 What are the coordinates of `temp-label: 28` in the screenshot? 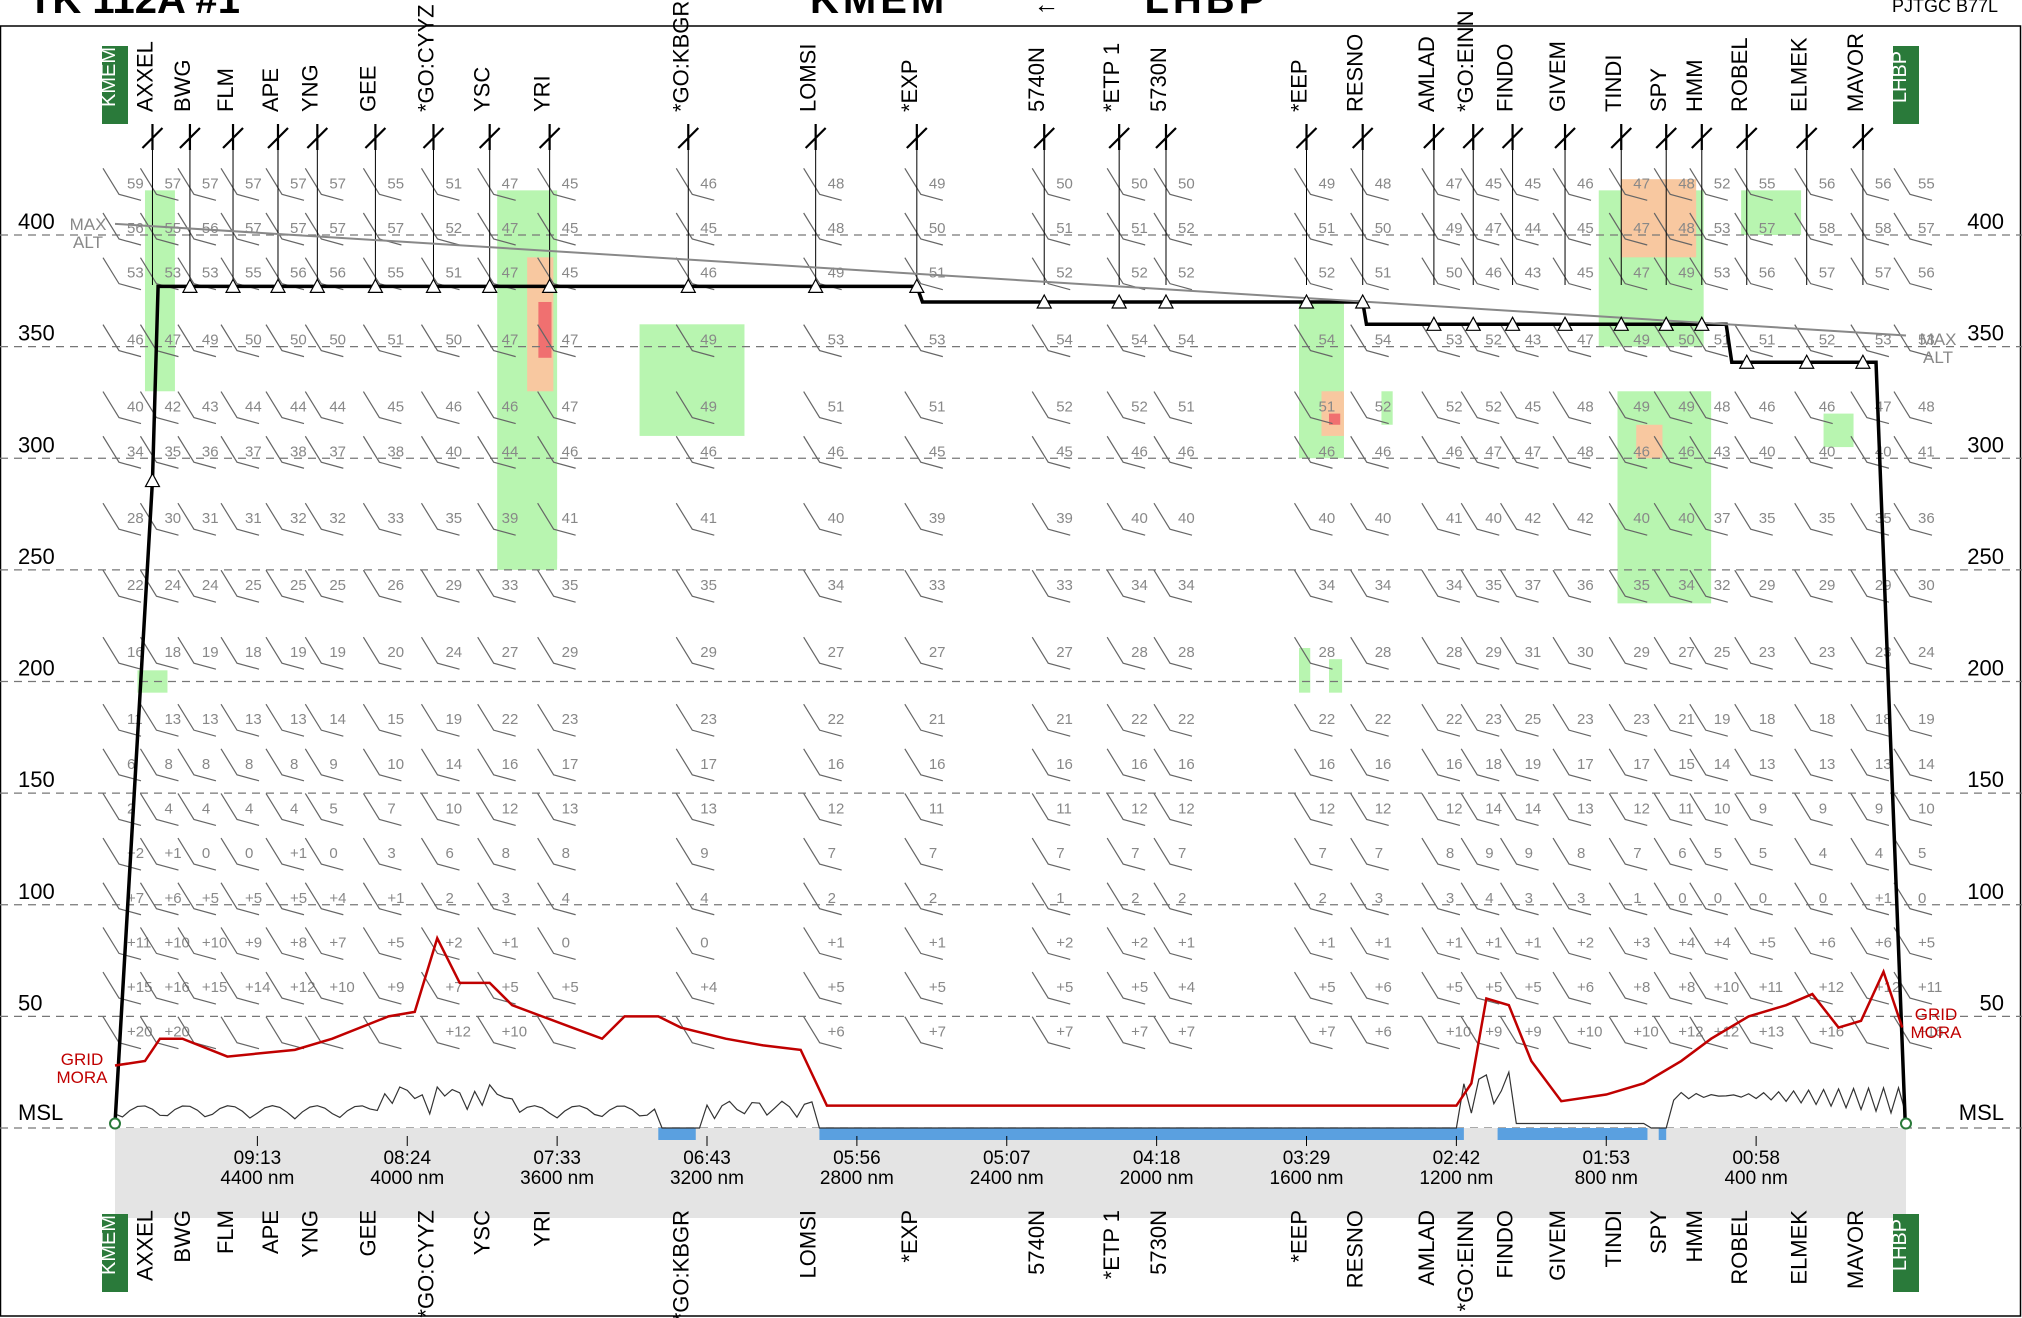 It's located at (1186, 652).